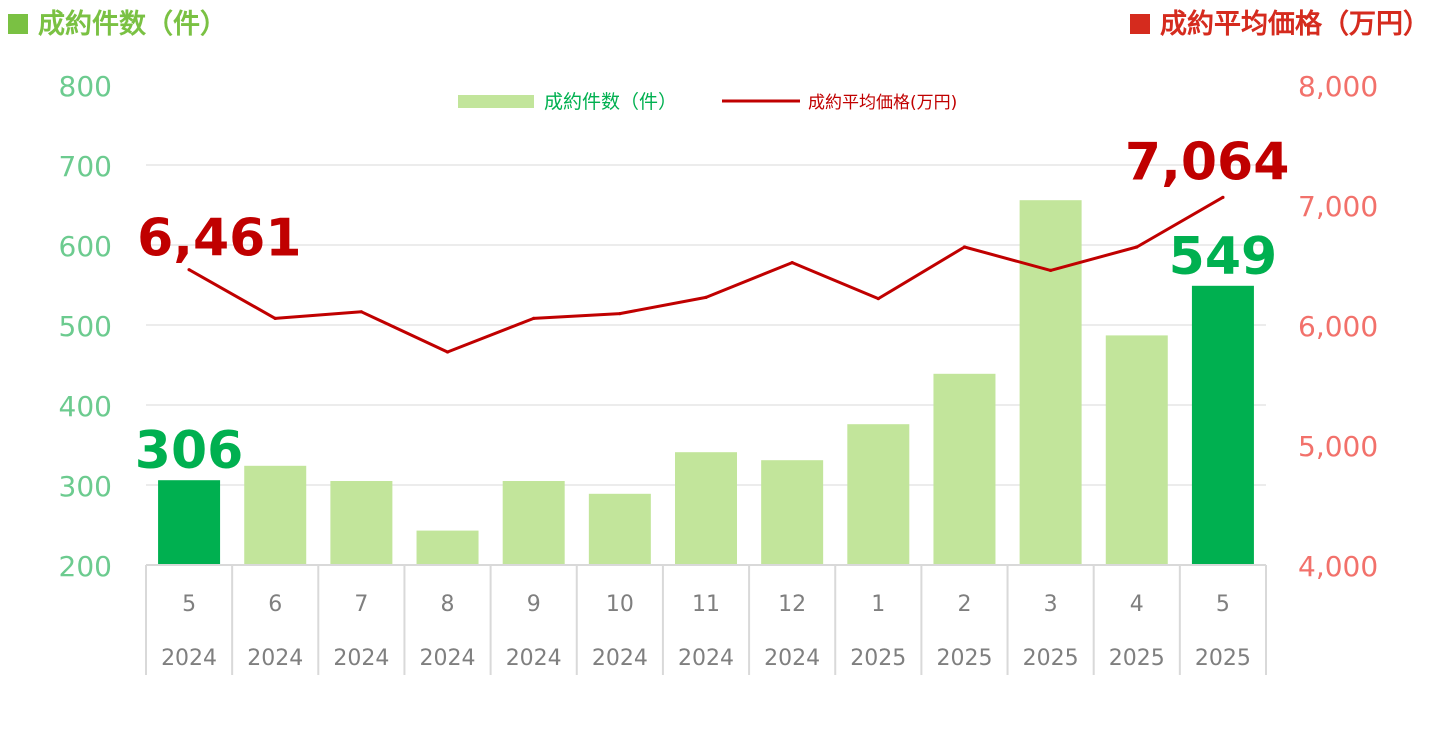 This screenshot has width=1440, height=738. I want to click on bar-data-label: 549, so click(1223, 257).